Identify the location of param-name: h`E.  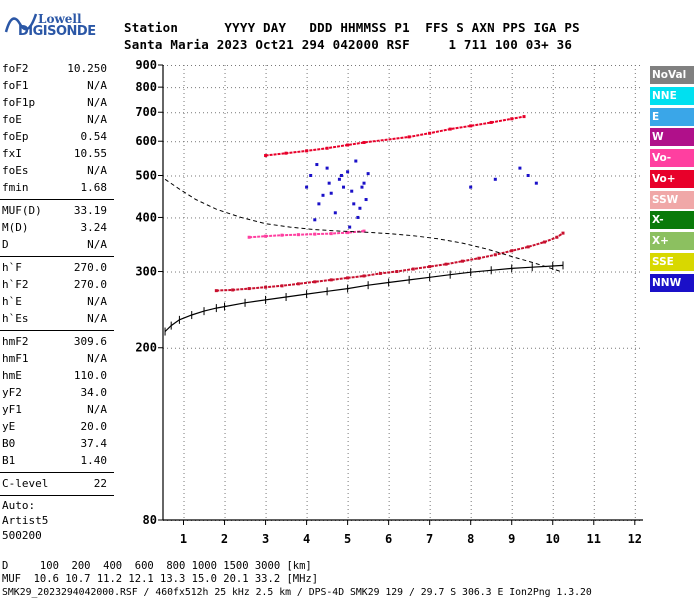
(12, 301).